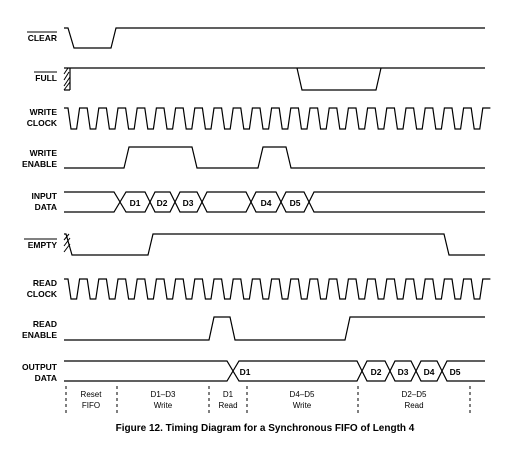 This screenshot has height=456, width=530. Describe the element at coordinates (274, 38) in the screenshot. I see `clear-waveform` at that location.